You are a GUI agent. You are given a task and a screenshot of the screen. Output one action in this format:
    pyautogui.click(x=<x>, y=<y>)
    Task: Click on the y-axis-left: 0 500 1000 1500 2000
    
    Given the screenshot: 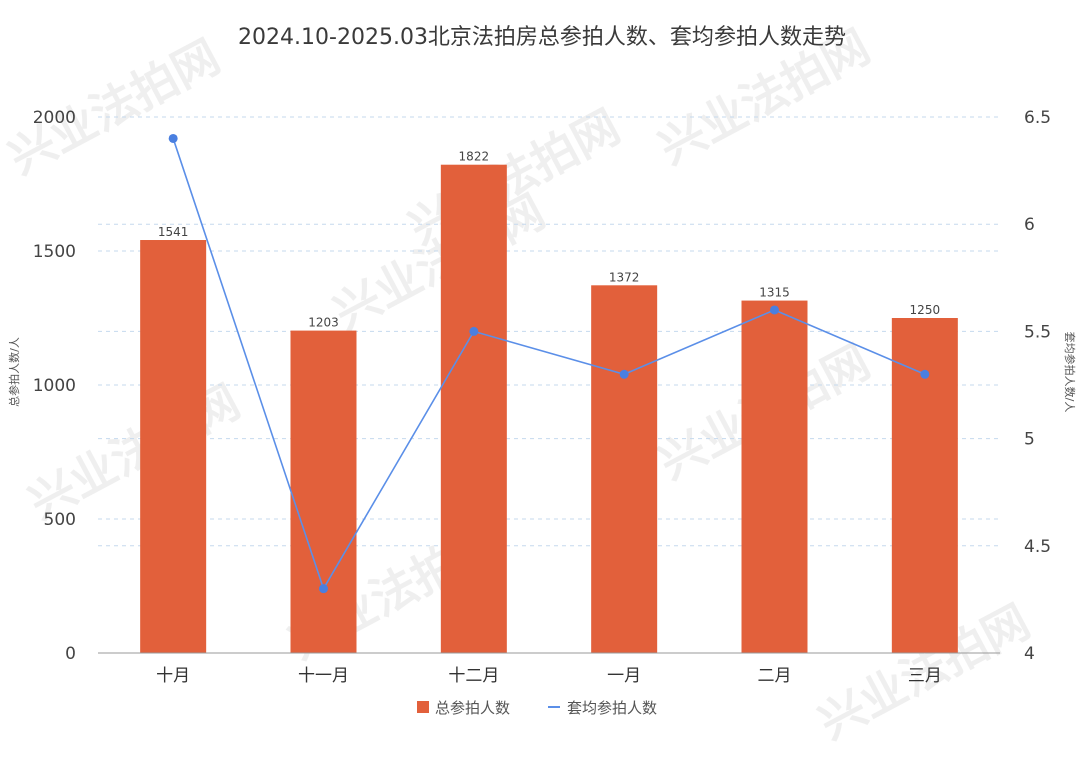 What is the action you would take?
    pyautogui.click(x=54, y=386)
    